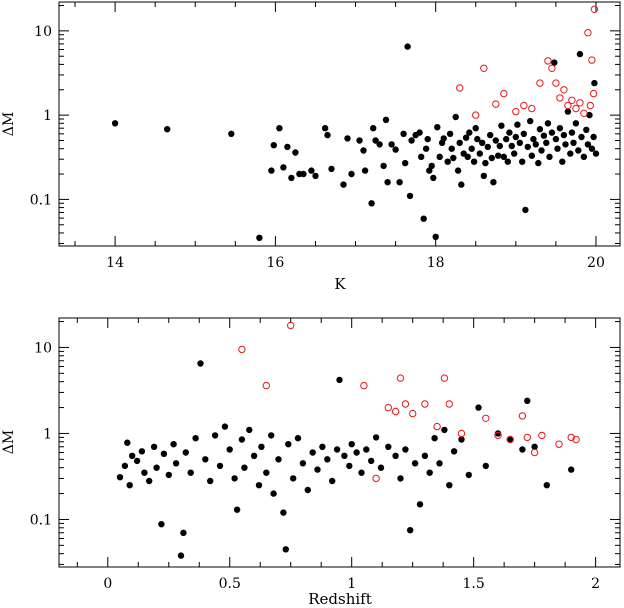 The width and height of the screenshot is (624, 608). Describe the element at coordinates (351, 584) in the screenshot. I see `x-tick-label: 1` at that location.